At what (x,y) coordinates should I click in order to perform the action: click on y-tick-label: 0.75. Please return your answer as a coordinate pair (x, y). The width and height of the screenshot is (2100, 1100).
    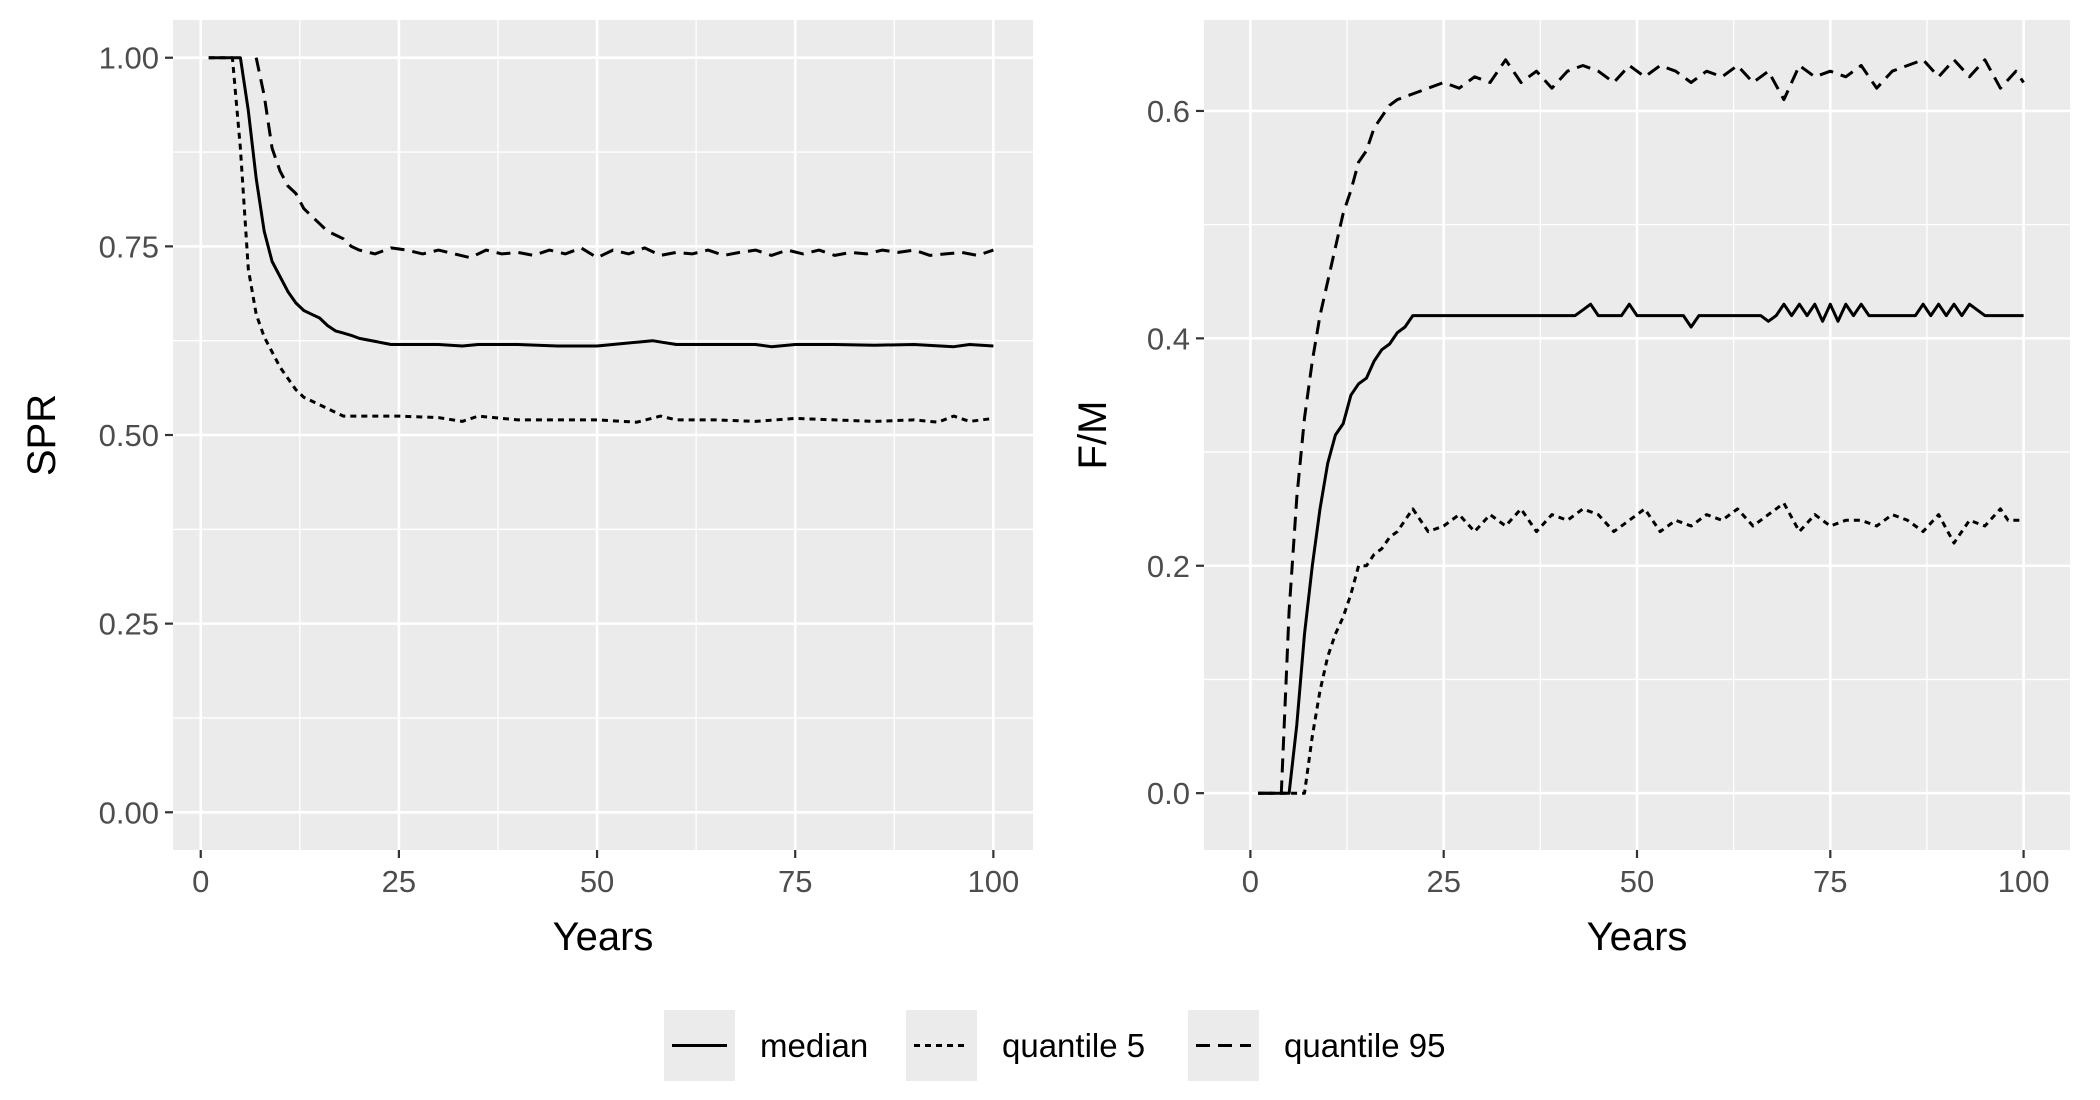
    Looking at the image, I should click on (129, 246).